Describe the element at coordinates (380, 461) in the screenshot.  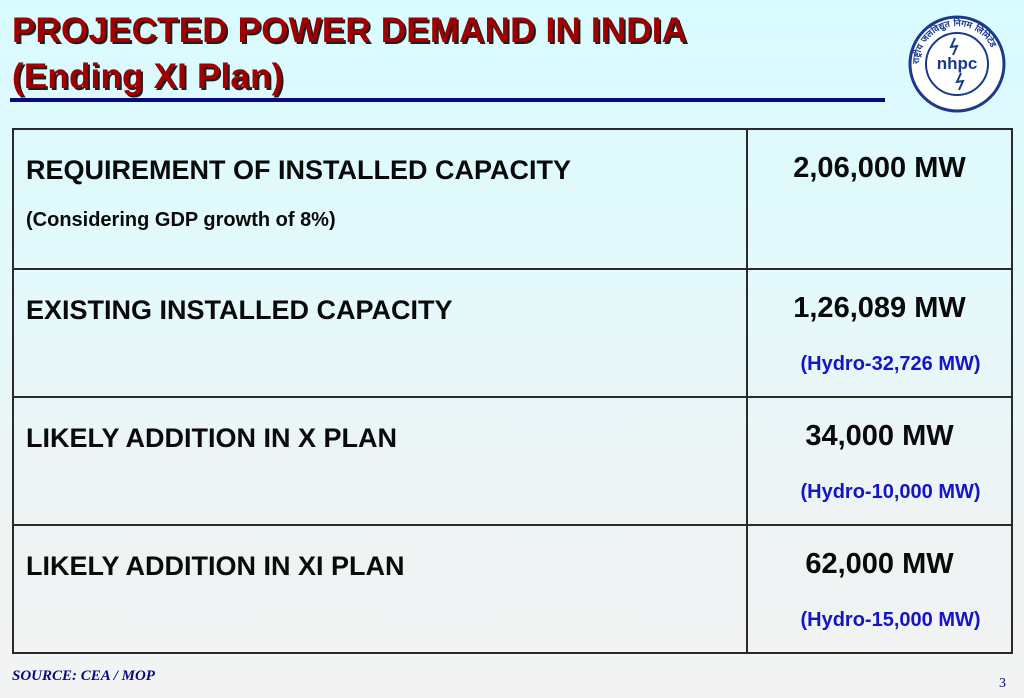
I see `row-label-cell: LIKELY ADDITION IN X PLAN` at that location.